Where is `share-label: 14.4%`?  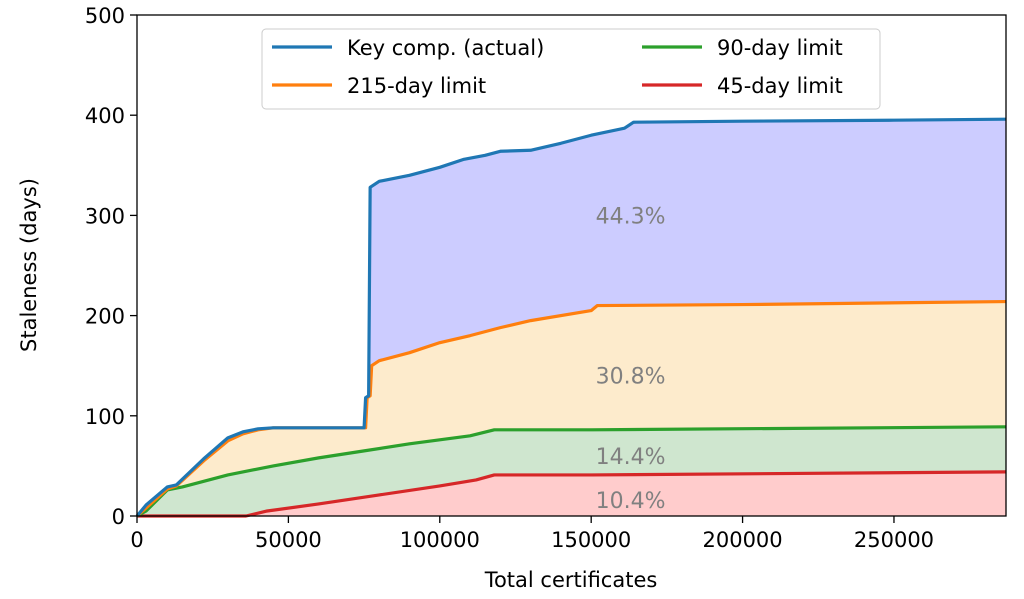 share-label: 14.4% is located at coordinates (631, 457).